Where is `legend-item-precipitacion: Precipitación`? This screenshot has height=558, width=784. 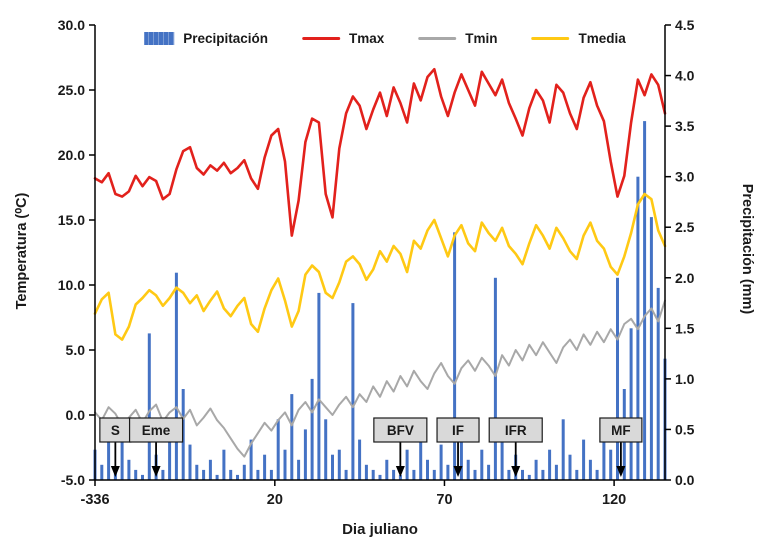 legend-item-precipitacion: Precipitación is located at coordinates (206, 38).